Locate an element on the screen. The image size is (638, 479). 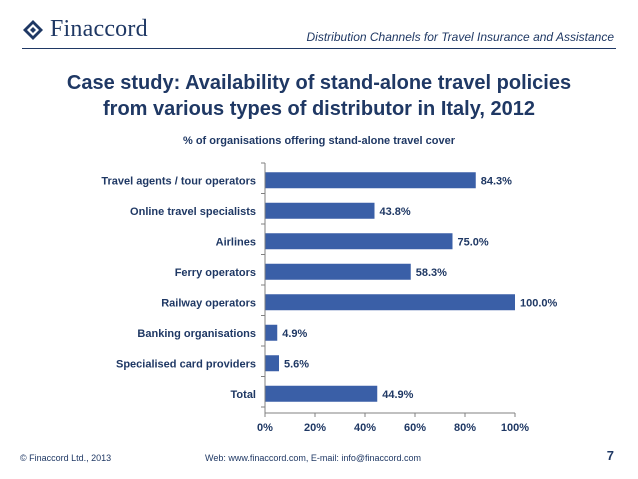
category-label: Railway operators is located at coordinates (208, 303).